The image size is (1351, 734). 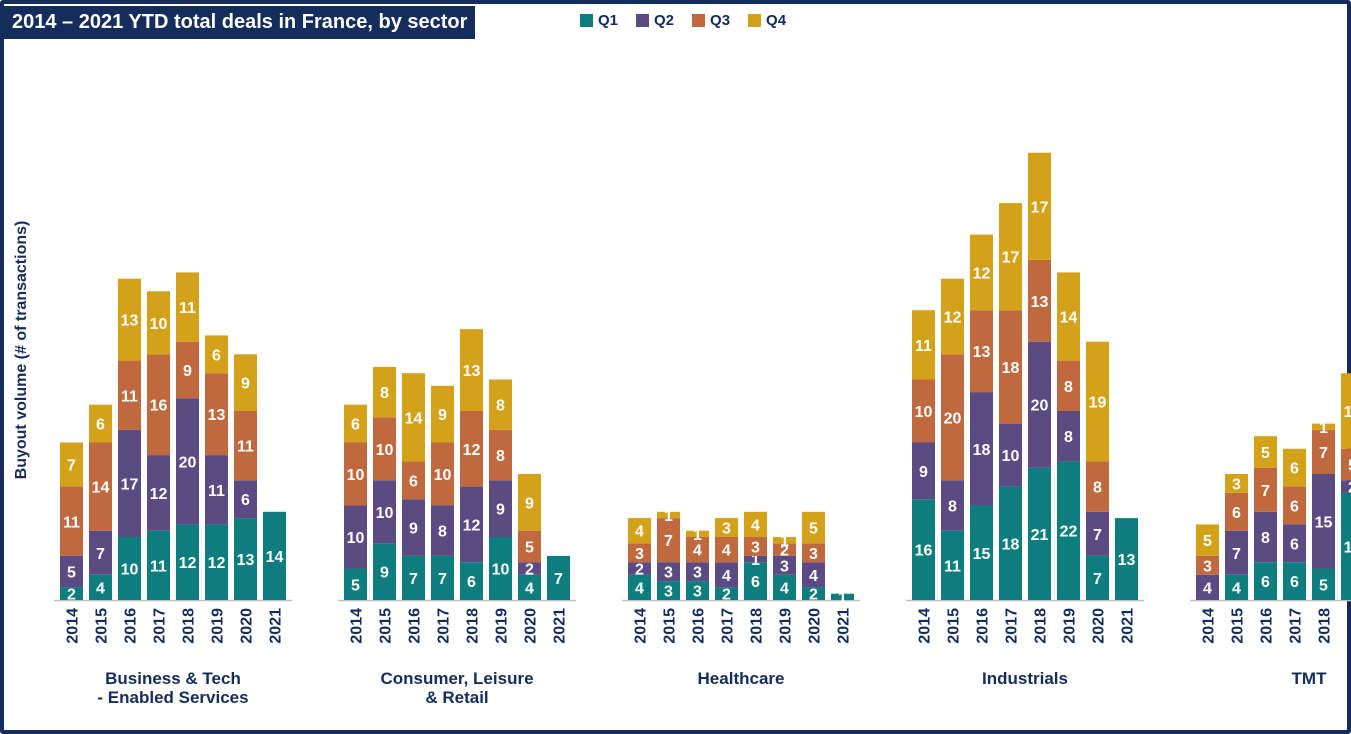 What do you see at coordinates (670, 626) in the screenshot?
I see `x-tick-label: 2015` at bounding box center [670, 626].